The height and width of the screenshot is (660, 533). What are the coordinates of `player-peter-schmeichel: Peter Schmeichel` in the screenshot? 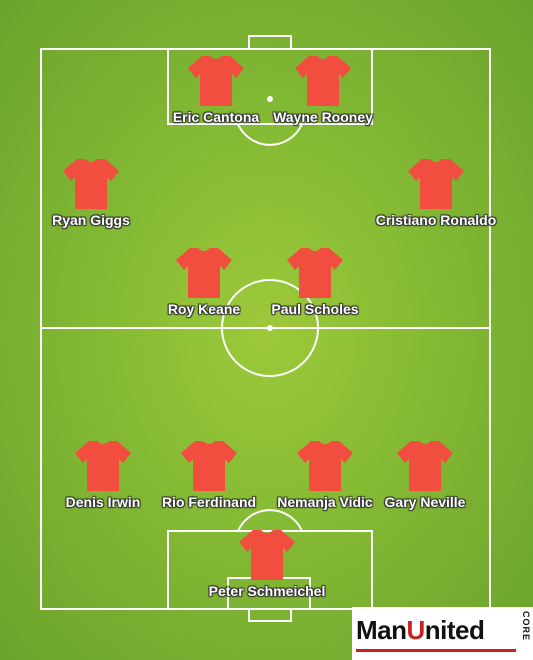 It's located at (267, 563).